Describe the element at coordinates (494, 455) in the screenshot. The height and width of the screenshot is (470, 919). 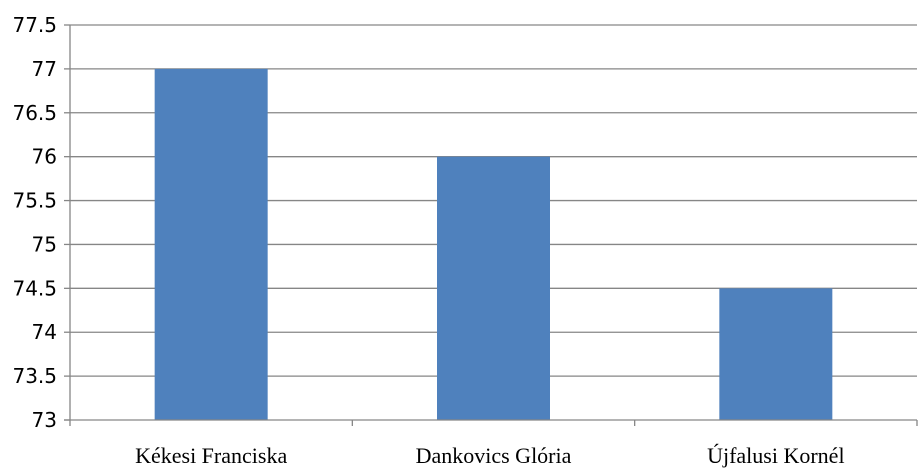
I see `x-category-label: Dankovics Glória` at that location.